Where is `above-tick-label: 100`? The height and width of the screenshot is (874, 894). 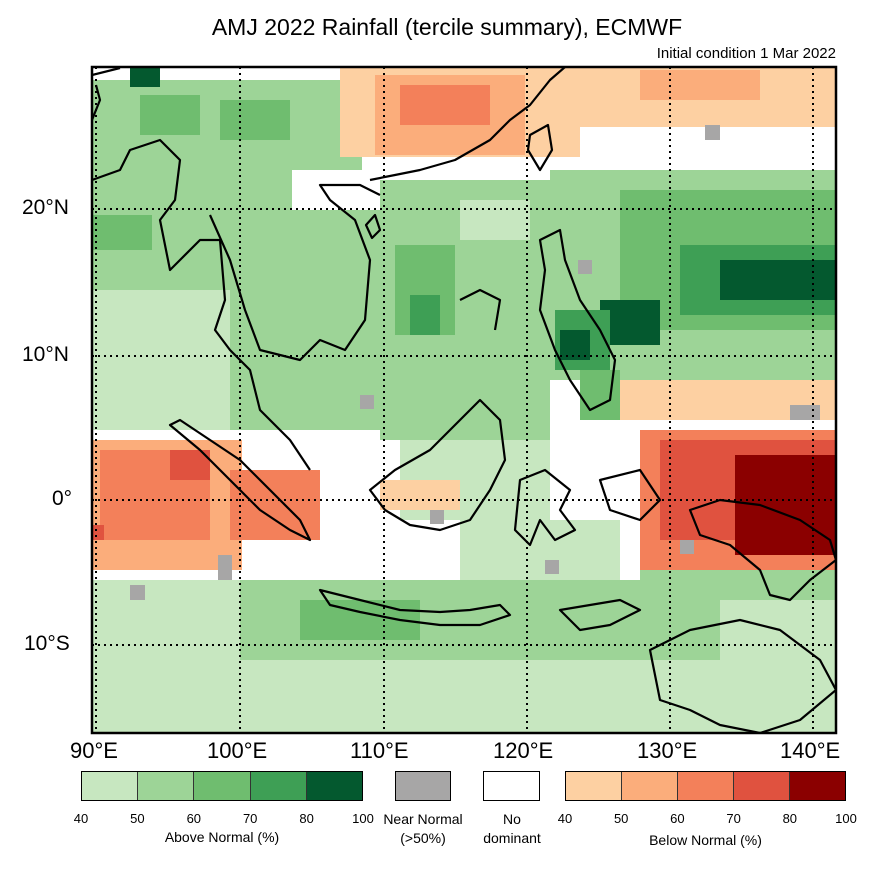
above-tick-label: 100 is located at coordinates (363, 818).